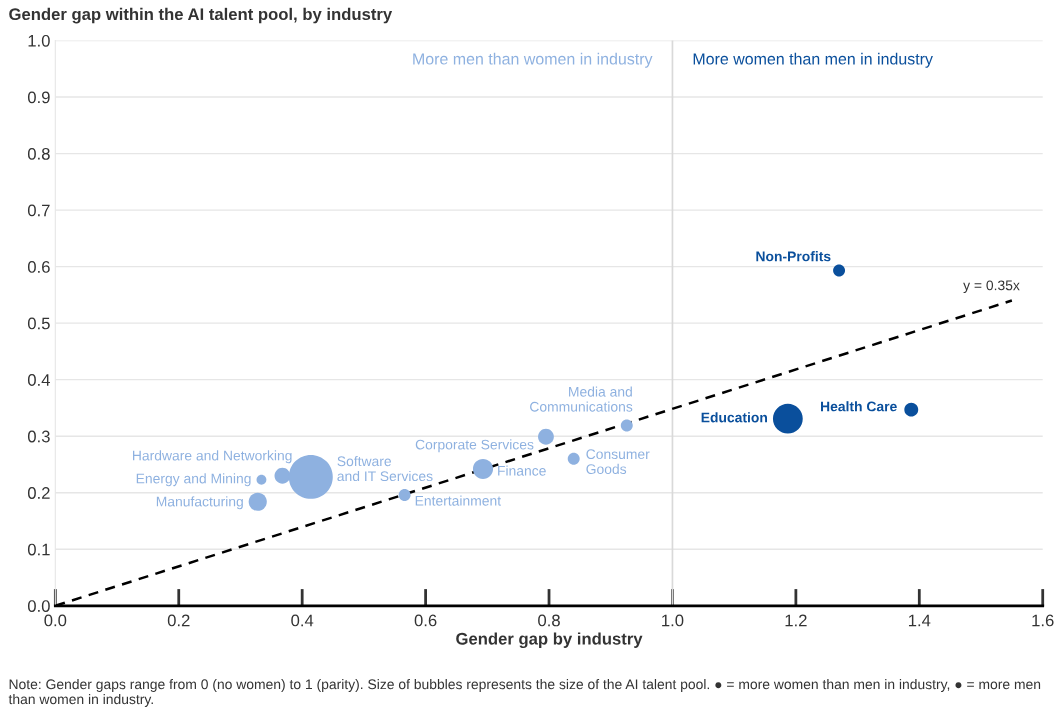 Image resolution: width=1064 pixels, height=711 pixels. What do you see at coordinates (38, 267) in the screenshot?
I see `y-tick-label: 0.6` at bounding box center [38, 267].